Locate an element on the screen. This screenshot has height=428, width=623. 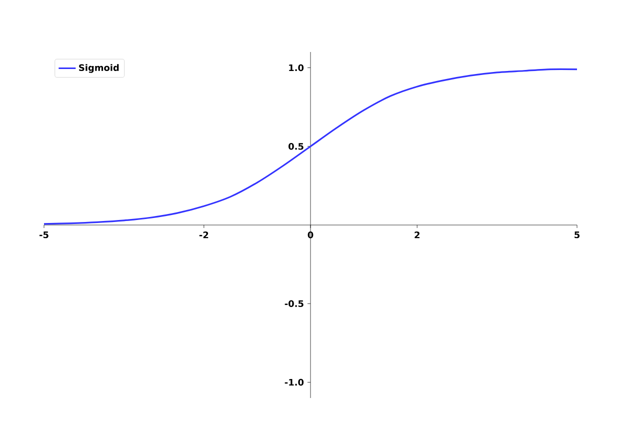
y-tick-label: 1.0 is located at coordinates (296, 68).